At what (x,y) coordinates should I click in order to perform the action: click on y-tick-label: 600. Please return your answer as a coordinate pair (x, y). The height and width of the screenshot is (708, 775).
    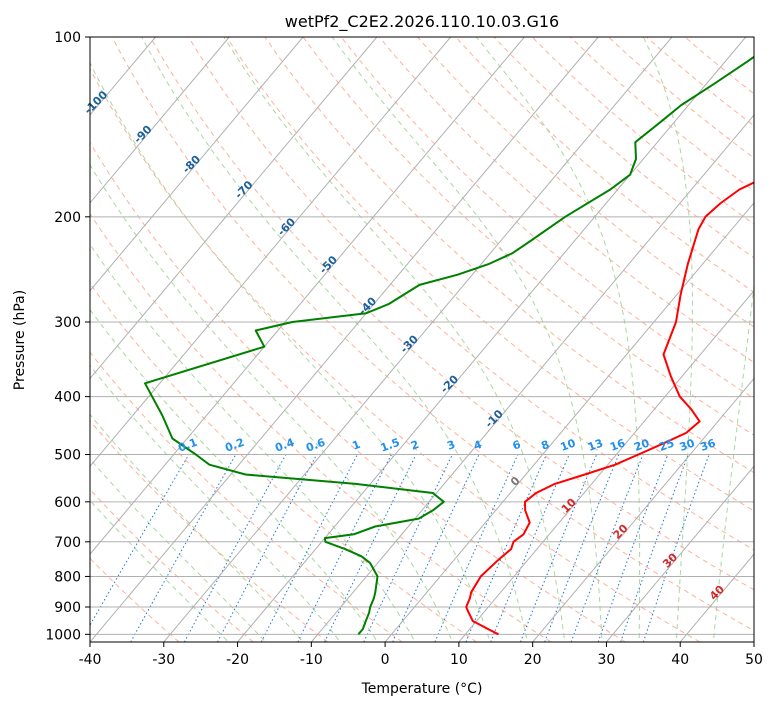
    Looking at the image, I should click on (67, 503).